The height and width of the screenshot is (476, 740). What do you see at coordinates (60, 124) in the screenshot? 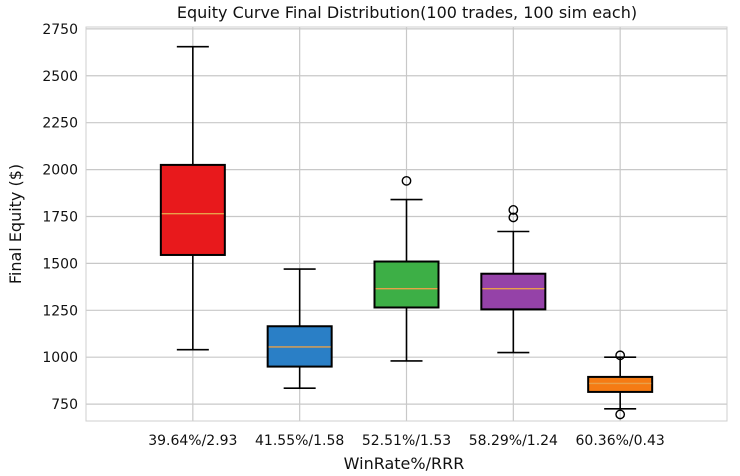
I see `y-tick-label: 2250` at bounding box center [60, 124].